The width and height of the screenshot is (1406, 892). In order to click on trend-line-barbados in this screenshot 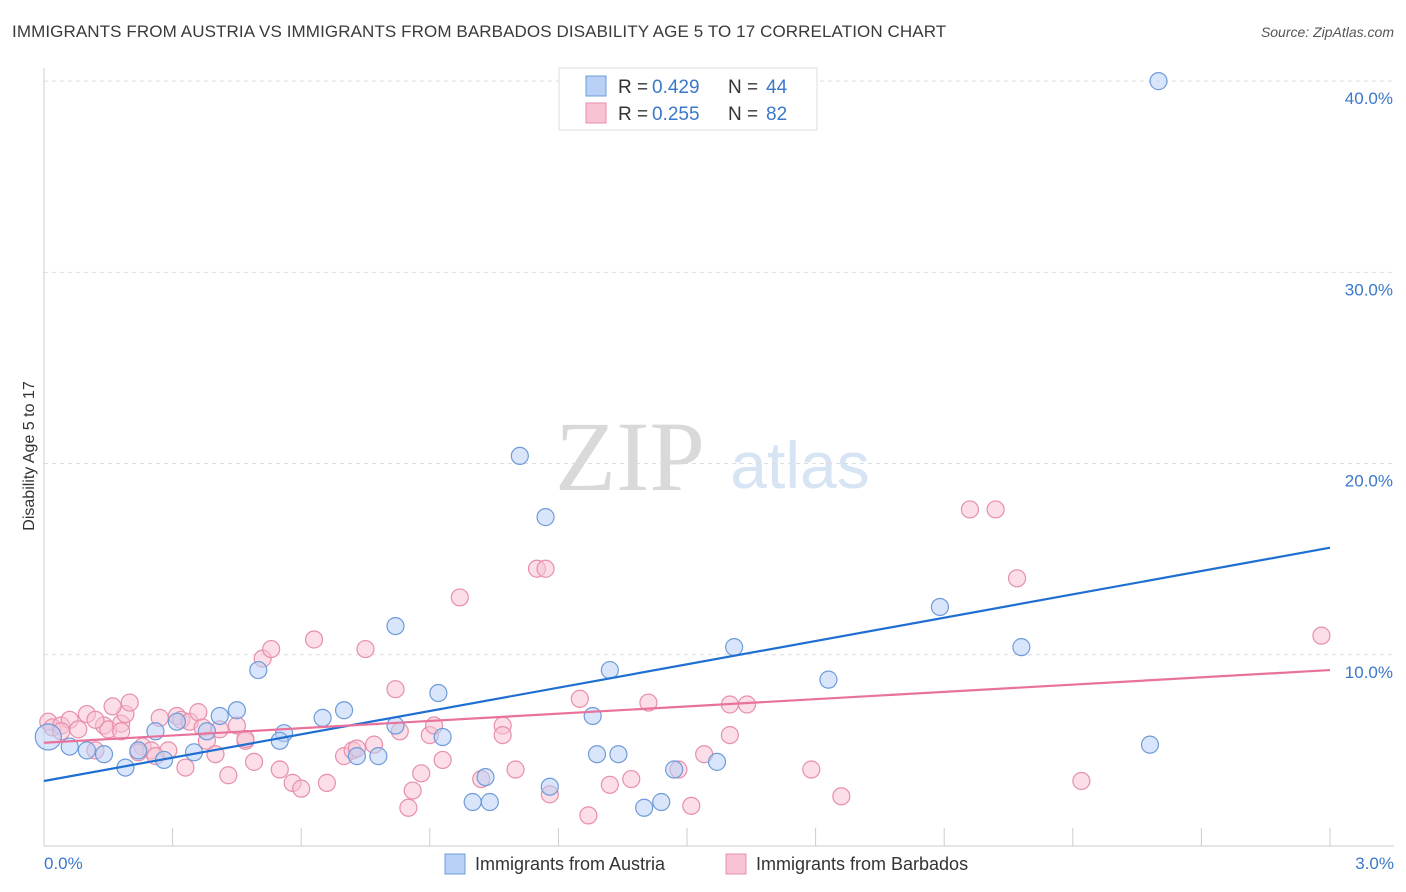, I will do `click(687, 706)`.